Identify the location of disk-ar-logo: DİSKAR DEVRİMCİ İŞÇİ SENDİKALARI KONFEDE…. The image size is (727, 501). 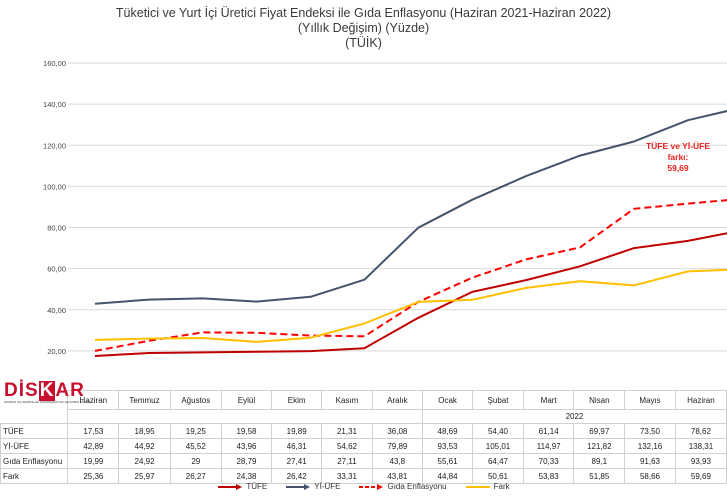
(47, 395).